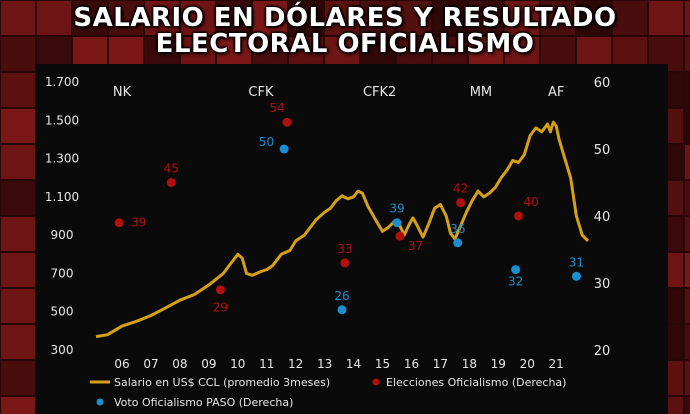 Image resolution: width=690 pixels, height=414 pixels. What do you see at coordinates (266, 142) in the screenshot?
I see `paso-data-label: 50` at bounding box center [266, 142].